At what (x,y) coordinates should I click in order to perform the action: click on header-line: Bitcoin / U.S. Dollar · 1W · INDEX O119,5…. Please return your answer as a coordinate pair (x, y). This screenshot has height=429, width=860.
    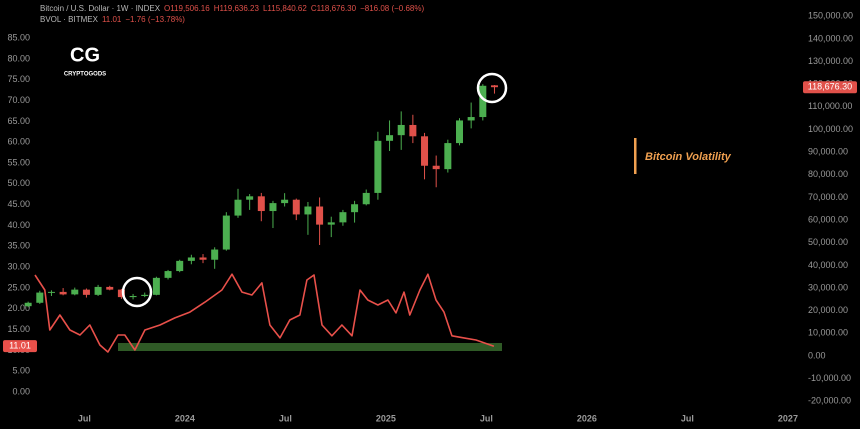
    Looking at the image, I should click on (232, 8).